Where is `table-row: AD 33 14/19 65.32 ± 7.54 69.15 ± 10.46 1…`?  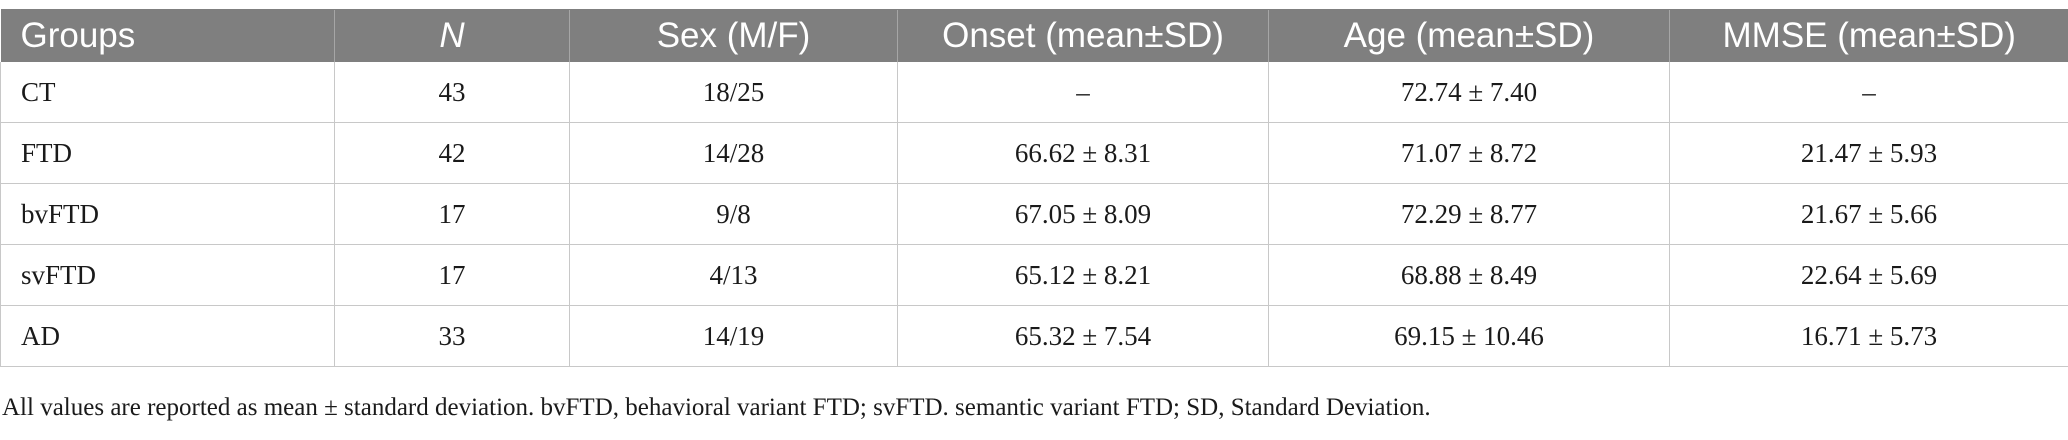 table-row: AD 33 14/19 65.32 ± 7.54 69.15 ± 10.46 1… is located at coordinates (1034, 336).